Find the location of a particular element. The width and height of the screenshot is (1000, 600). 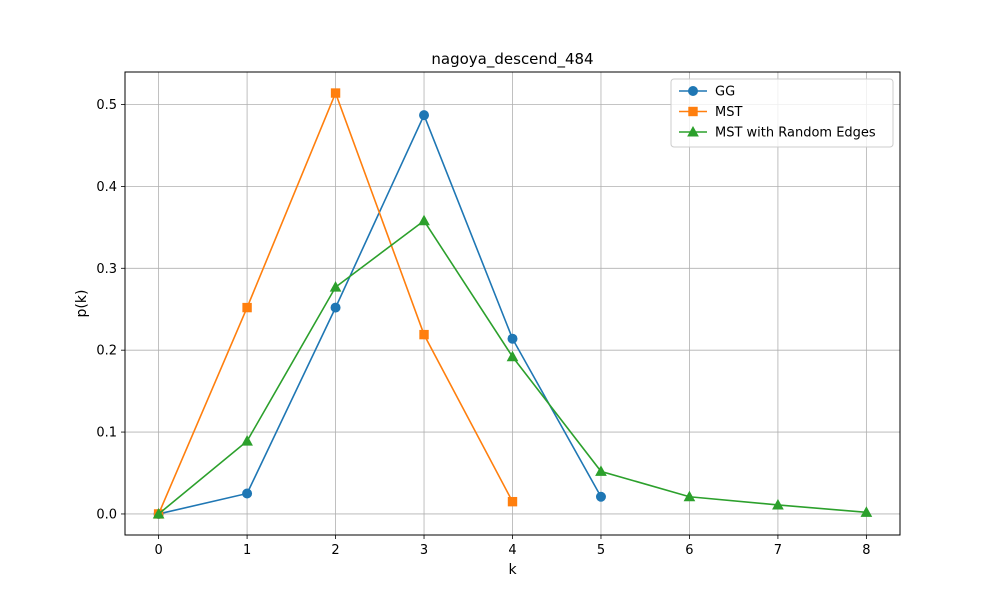

legend: GG MST MST with Random Edges is located at coordinates (782, 113).